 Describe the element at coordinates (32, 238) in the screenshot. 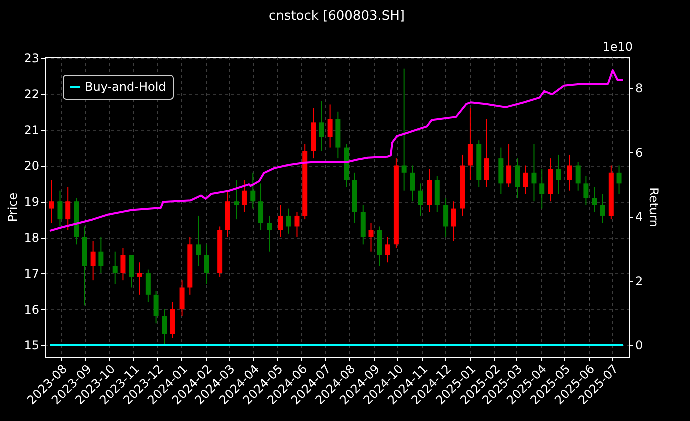

I see `y-tick-label: 18` at that location.